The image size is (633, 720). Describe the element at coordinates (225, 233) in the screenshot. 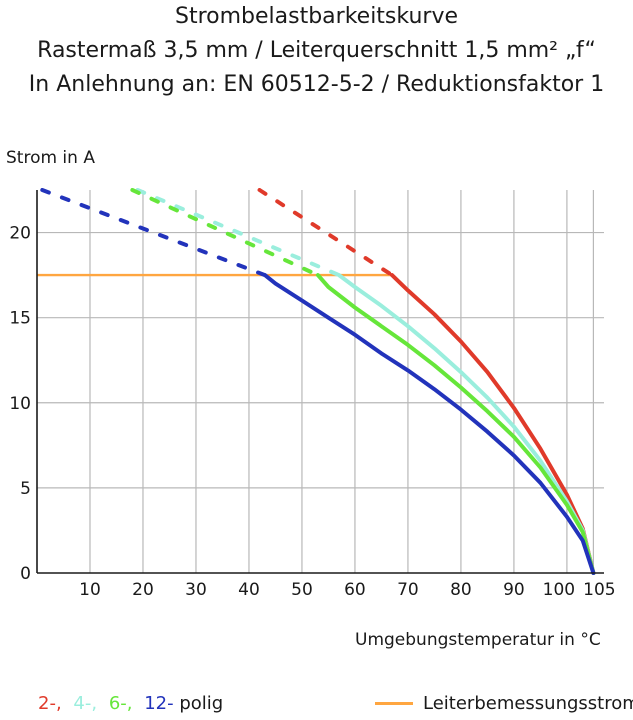

I see `series-6-dashed` at that location.